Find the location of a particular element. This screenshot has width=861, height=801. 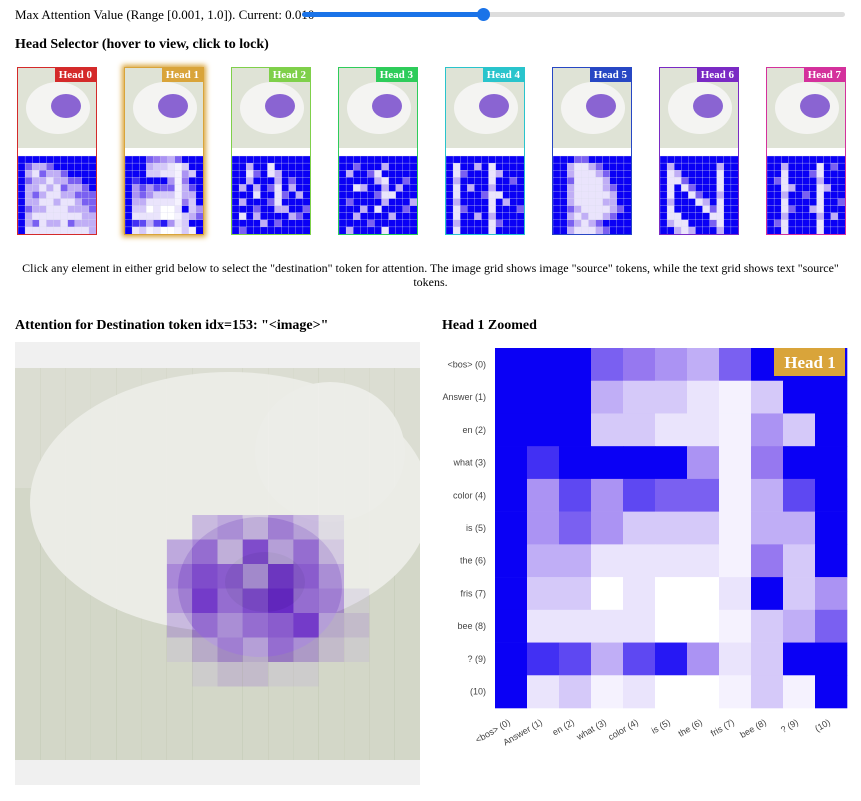

head-card: Head 3 is located at coordinates (378, 151).